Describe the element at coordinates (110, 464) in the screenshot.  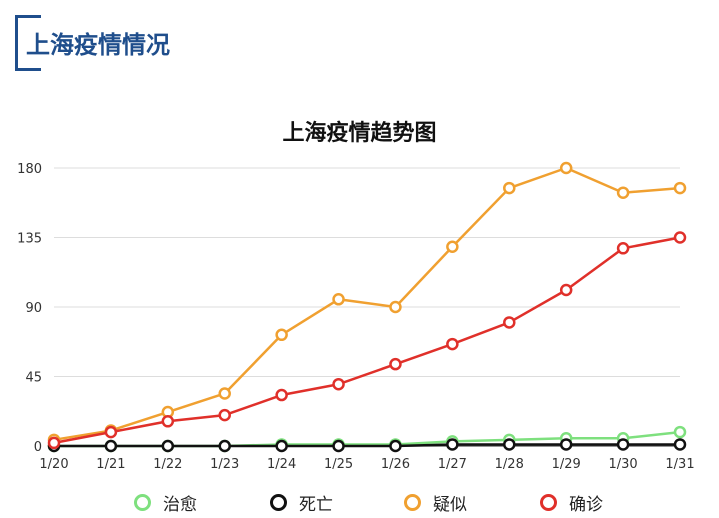
I see `x-tick-label: 1/21` at that location.